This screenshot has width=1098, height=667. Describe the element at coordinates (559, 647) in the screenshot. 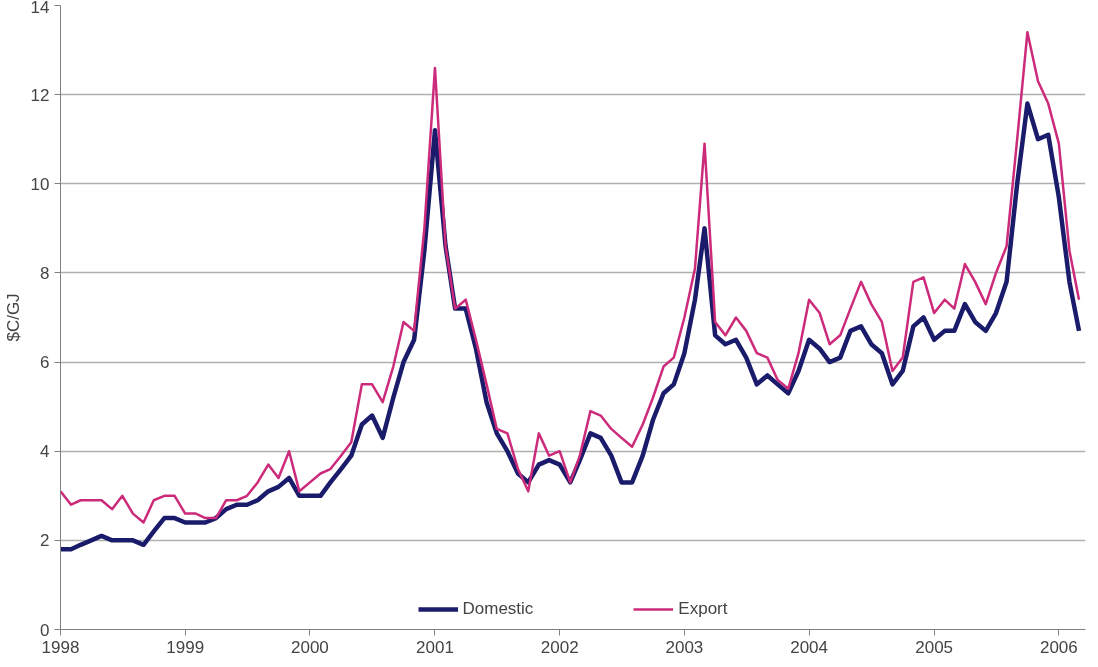

I see `x-tick-label: 2002` at that location.